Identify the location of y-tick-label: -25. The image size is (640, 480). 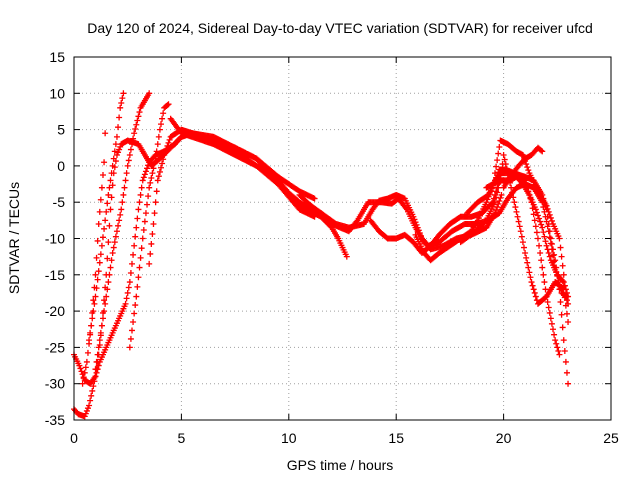
(55, 347).